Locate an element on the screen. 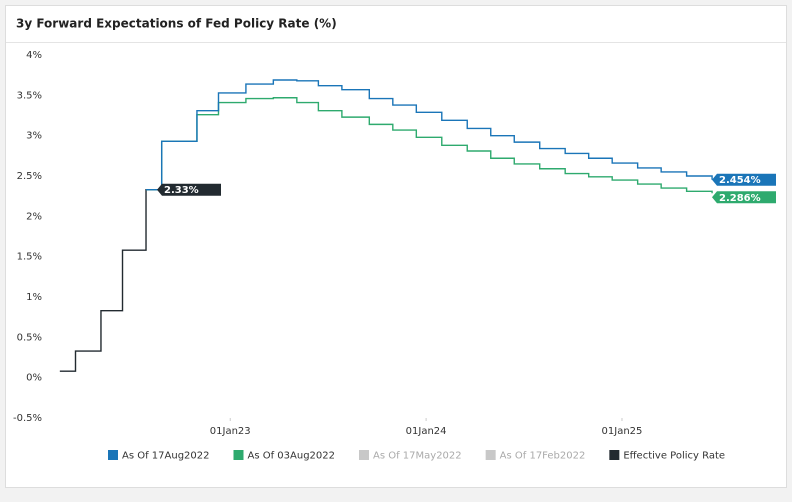 The height and width of the screenshot is (502, 792). legend-label: As Of 17May2022 is located at coordinates (417, 456).